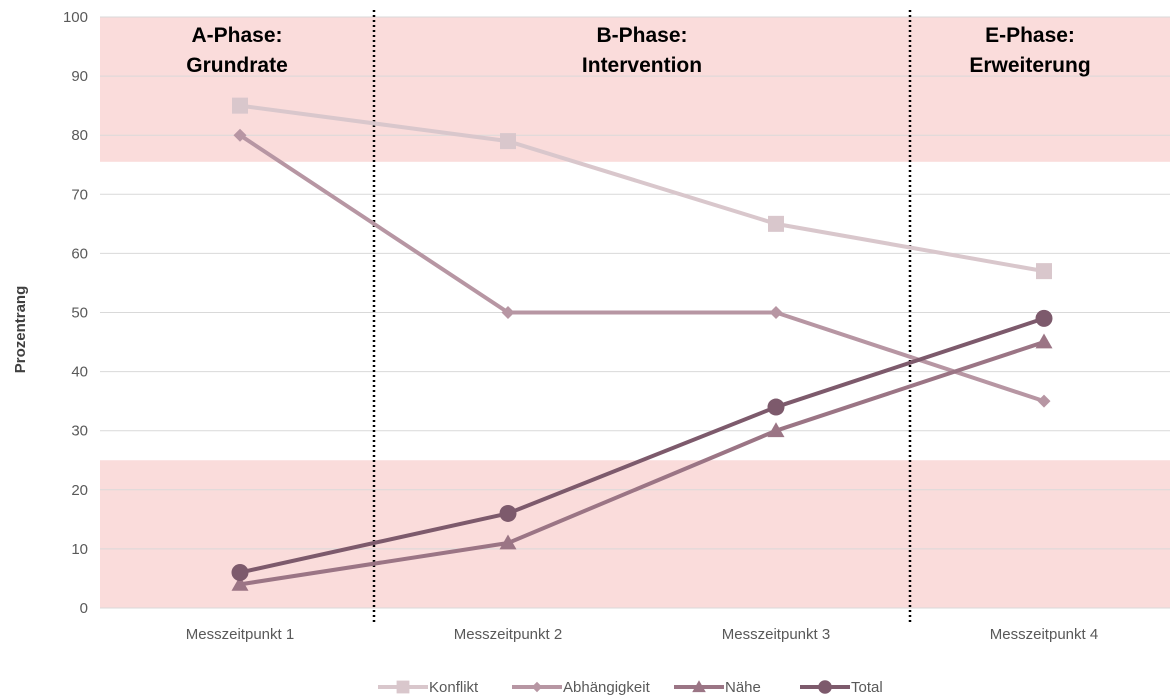  I want to click on x-tick-label-3: Messzeitpunkt 3, so click(776, 634).